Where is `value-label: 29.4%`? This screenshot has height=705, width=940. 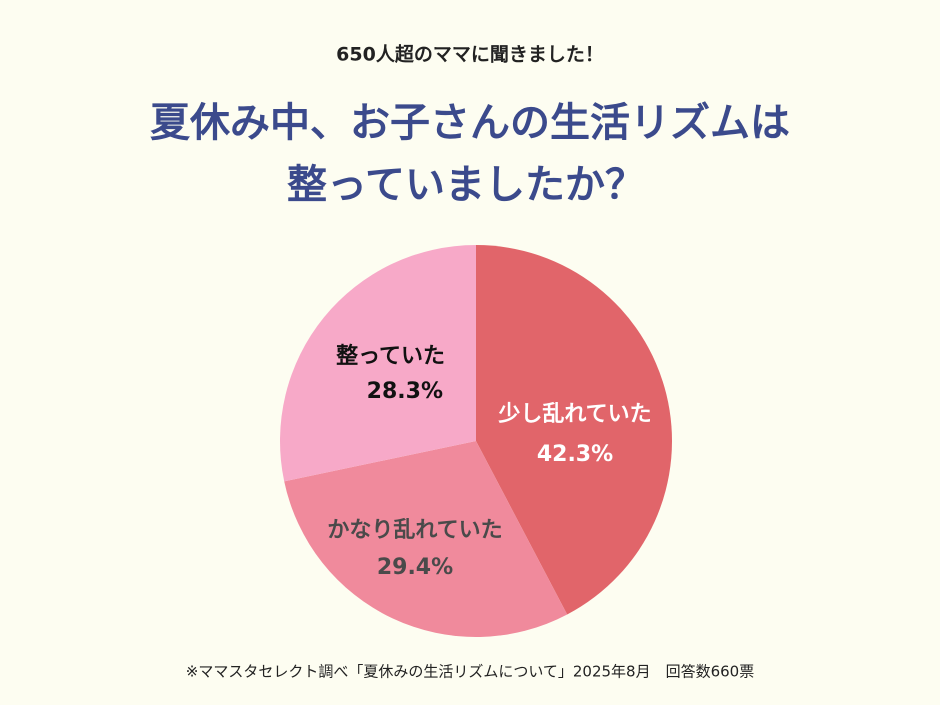
value-label: 29.4% is located at coordinates (415, 567).